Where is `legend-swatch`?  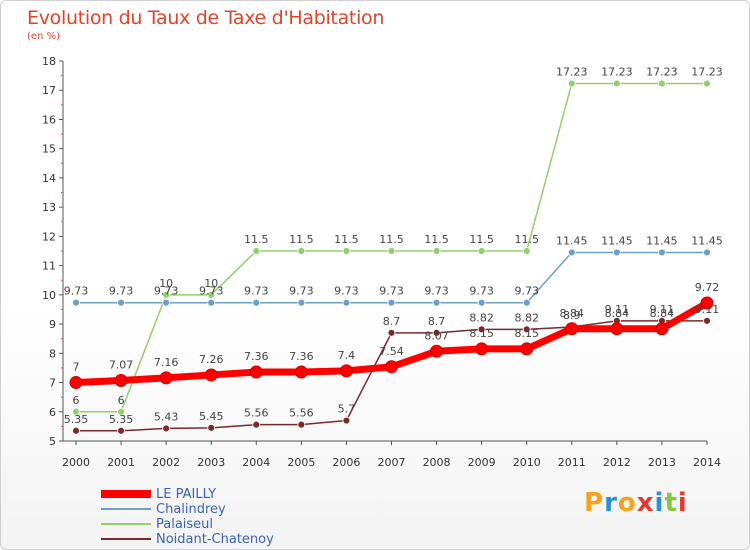 legend-swatch is located at coordinates (126, 509).